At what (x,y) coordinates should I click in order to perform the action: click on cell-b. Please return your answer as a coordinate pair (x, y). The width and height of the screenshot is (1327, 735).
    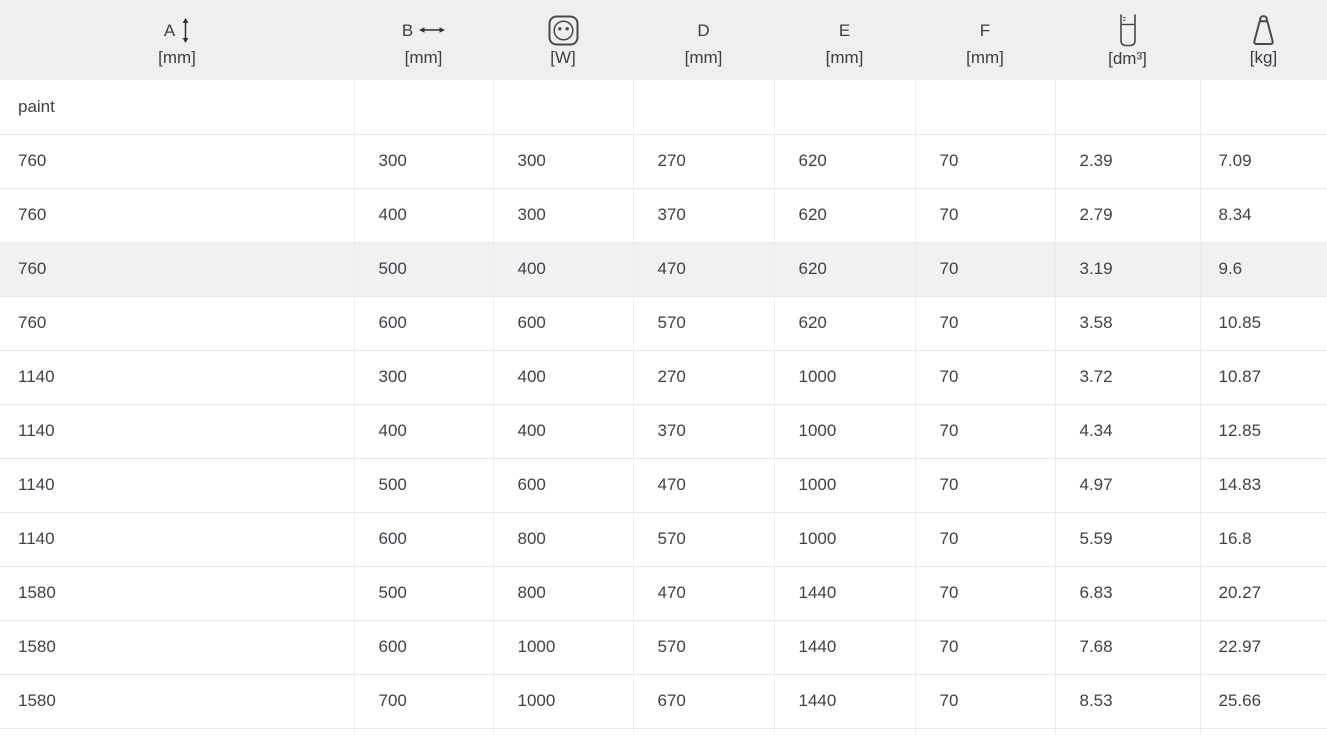
    Looking at the image, I should click on (423, 107).